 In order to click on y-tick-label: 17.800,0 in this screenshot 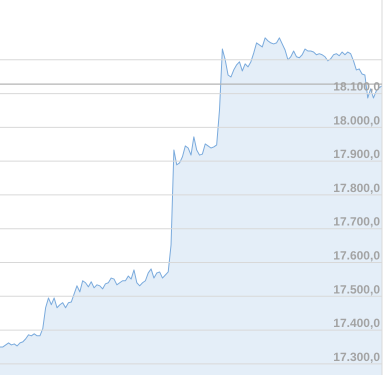, I will do `click(356, 187)`.